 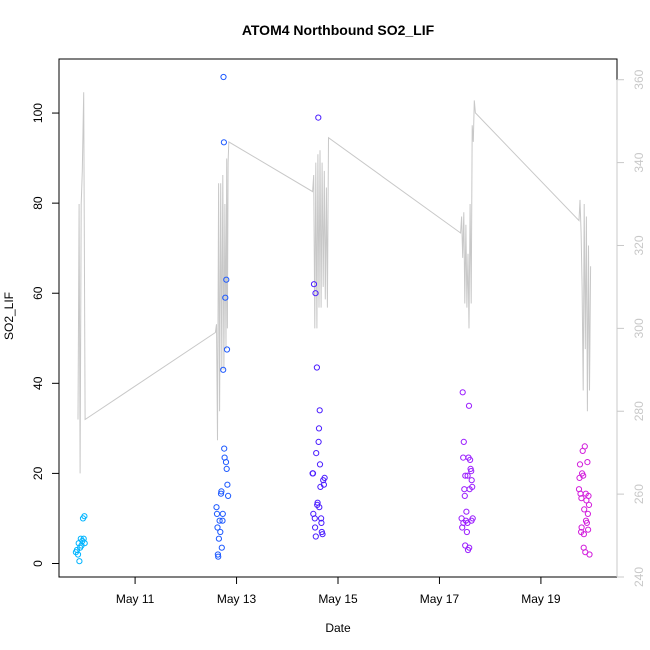 What do you see at coordinates (45, 335) in the screenshot?
I see `y-axis-left: 0 20 40 60 80 100` at bounding box center [45, 335].